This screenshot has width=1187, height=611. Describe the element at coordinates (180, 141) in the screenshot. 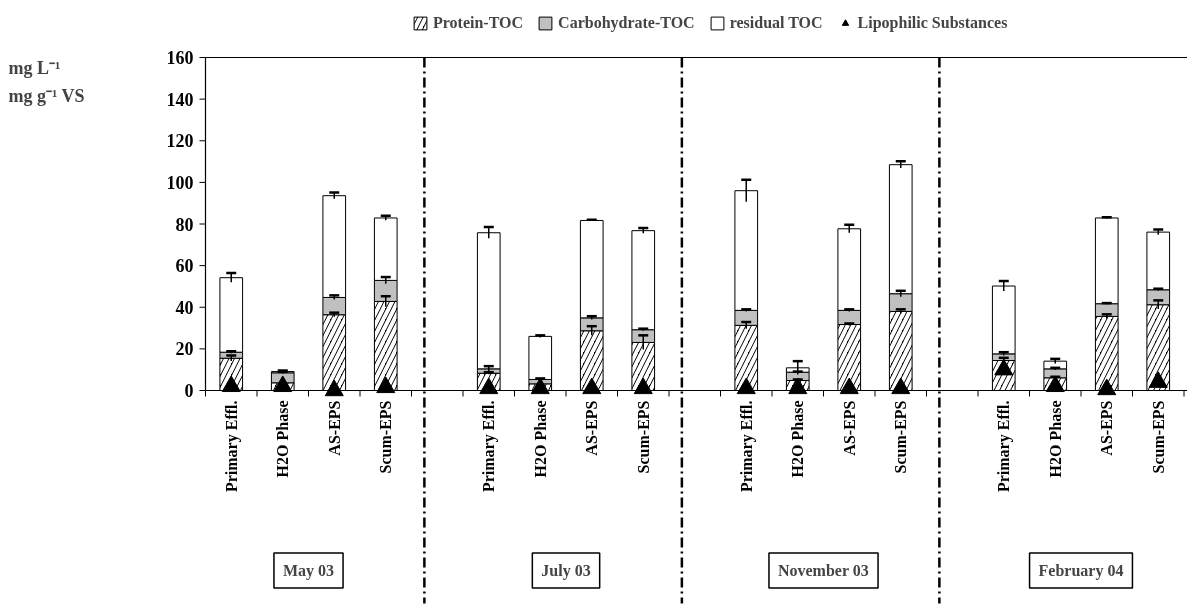

I see `y-tick-label: 120` at that location.